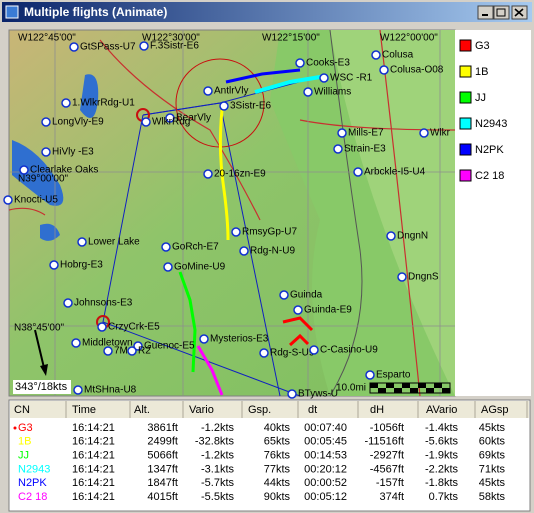  What do you see at coordinates (267, 12) in the screenshot?
I see `title-bar` at bounding box center [267, 12].